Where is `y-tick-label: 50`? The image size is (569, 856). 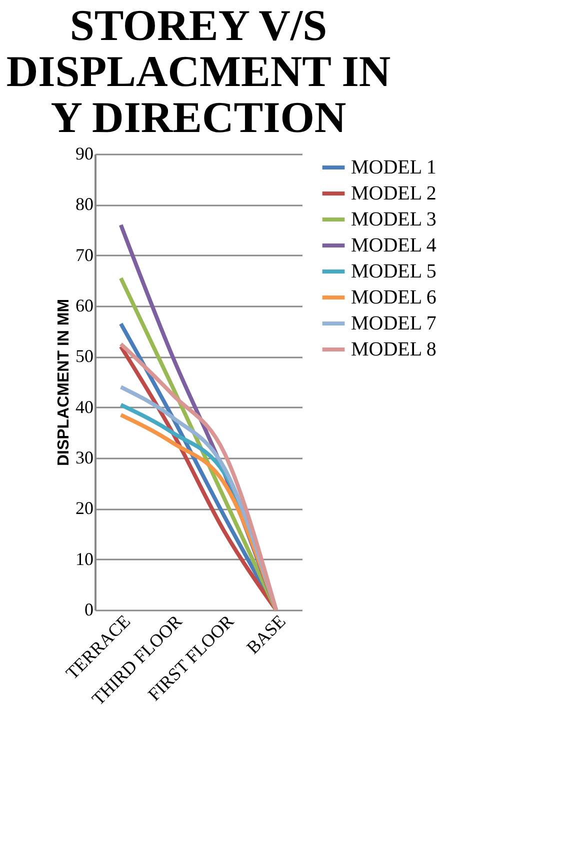
y-tick-label: 50 is located at coordinates (85, 356).